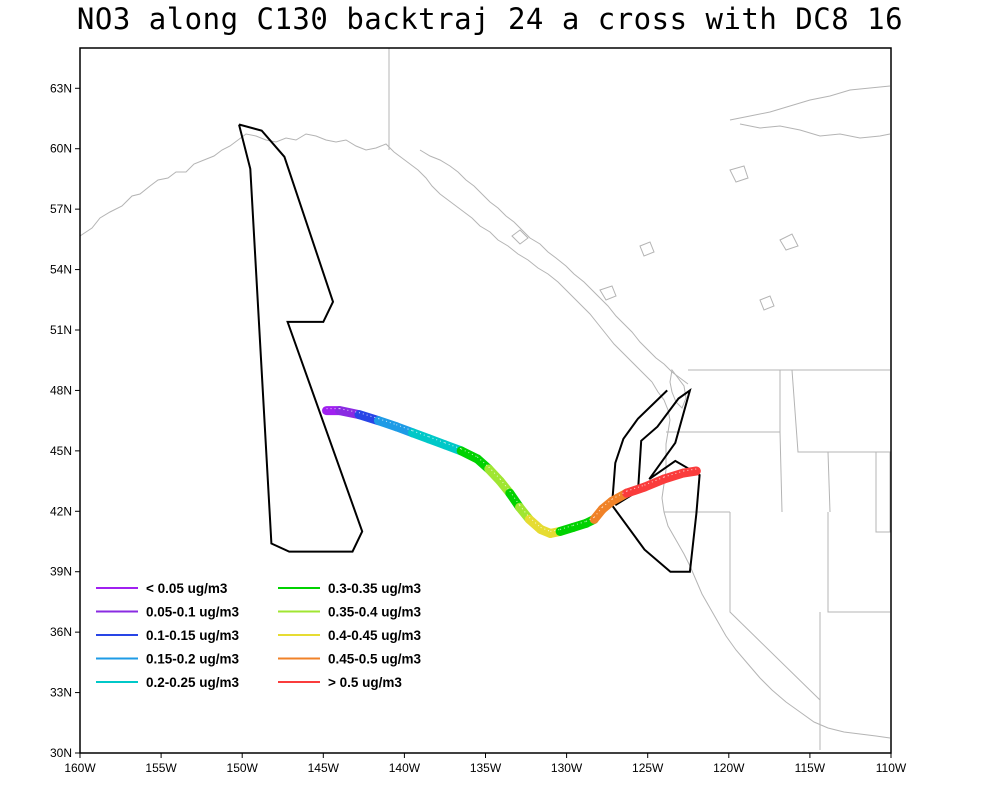 This screenshot has width=1000, height=800. What do you see at coordinates (648, 768) in the screenshot?
I see `x-tick-label: 125W` at bounding box center [648, 768].